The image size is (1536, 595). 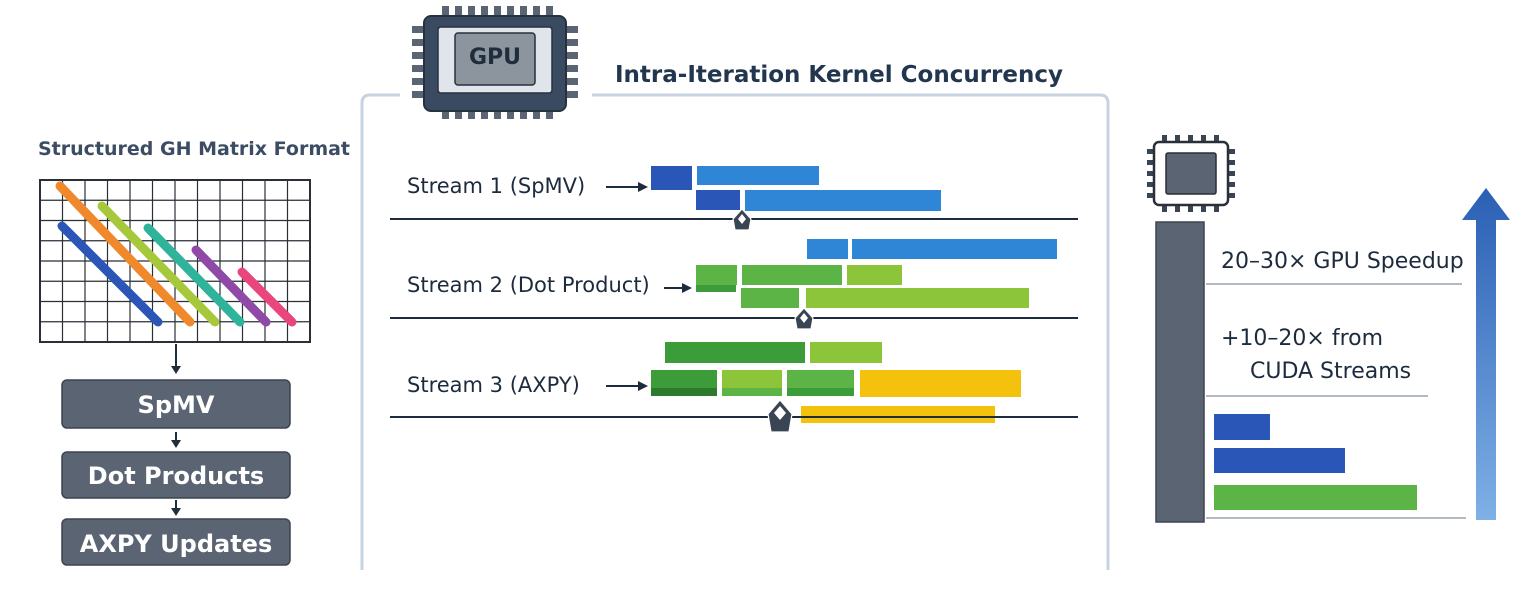 I want to click on step-axpy-updates: AXPY Updates, so click(x=176, y=542).